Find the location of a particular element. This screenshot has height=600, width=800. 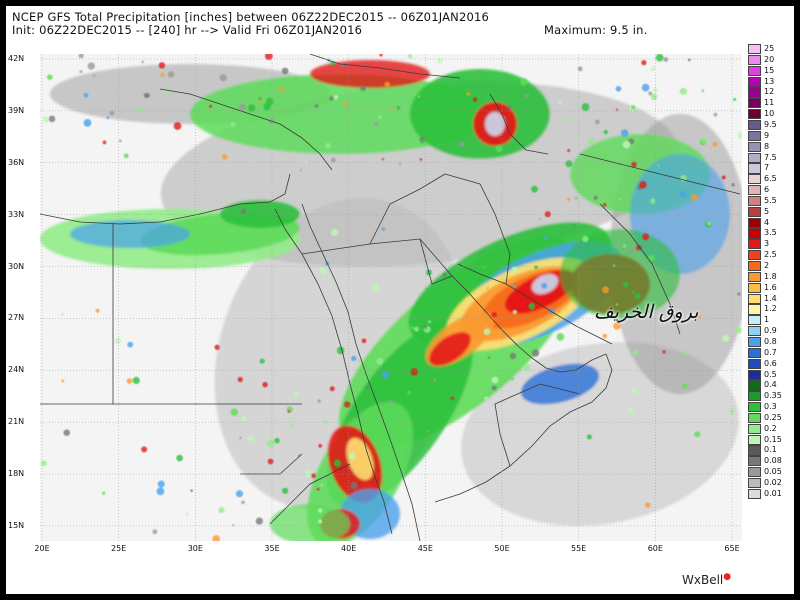

lon-label: 30E is located at coordinates (195, 548).